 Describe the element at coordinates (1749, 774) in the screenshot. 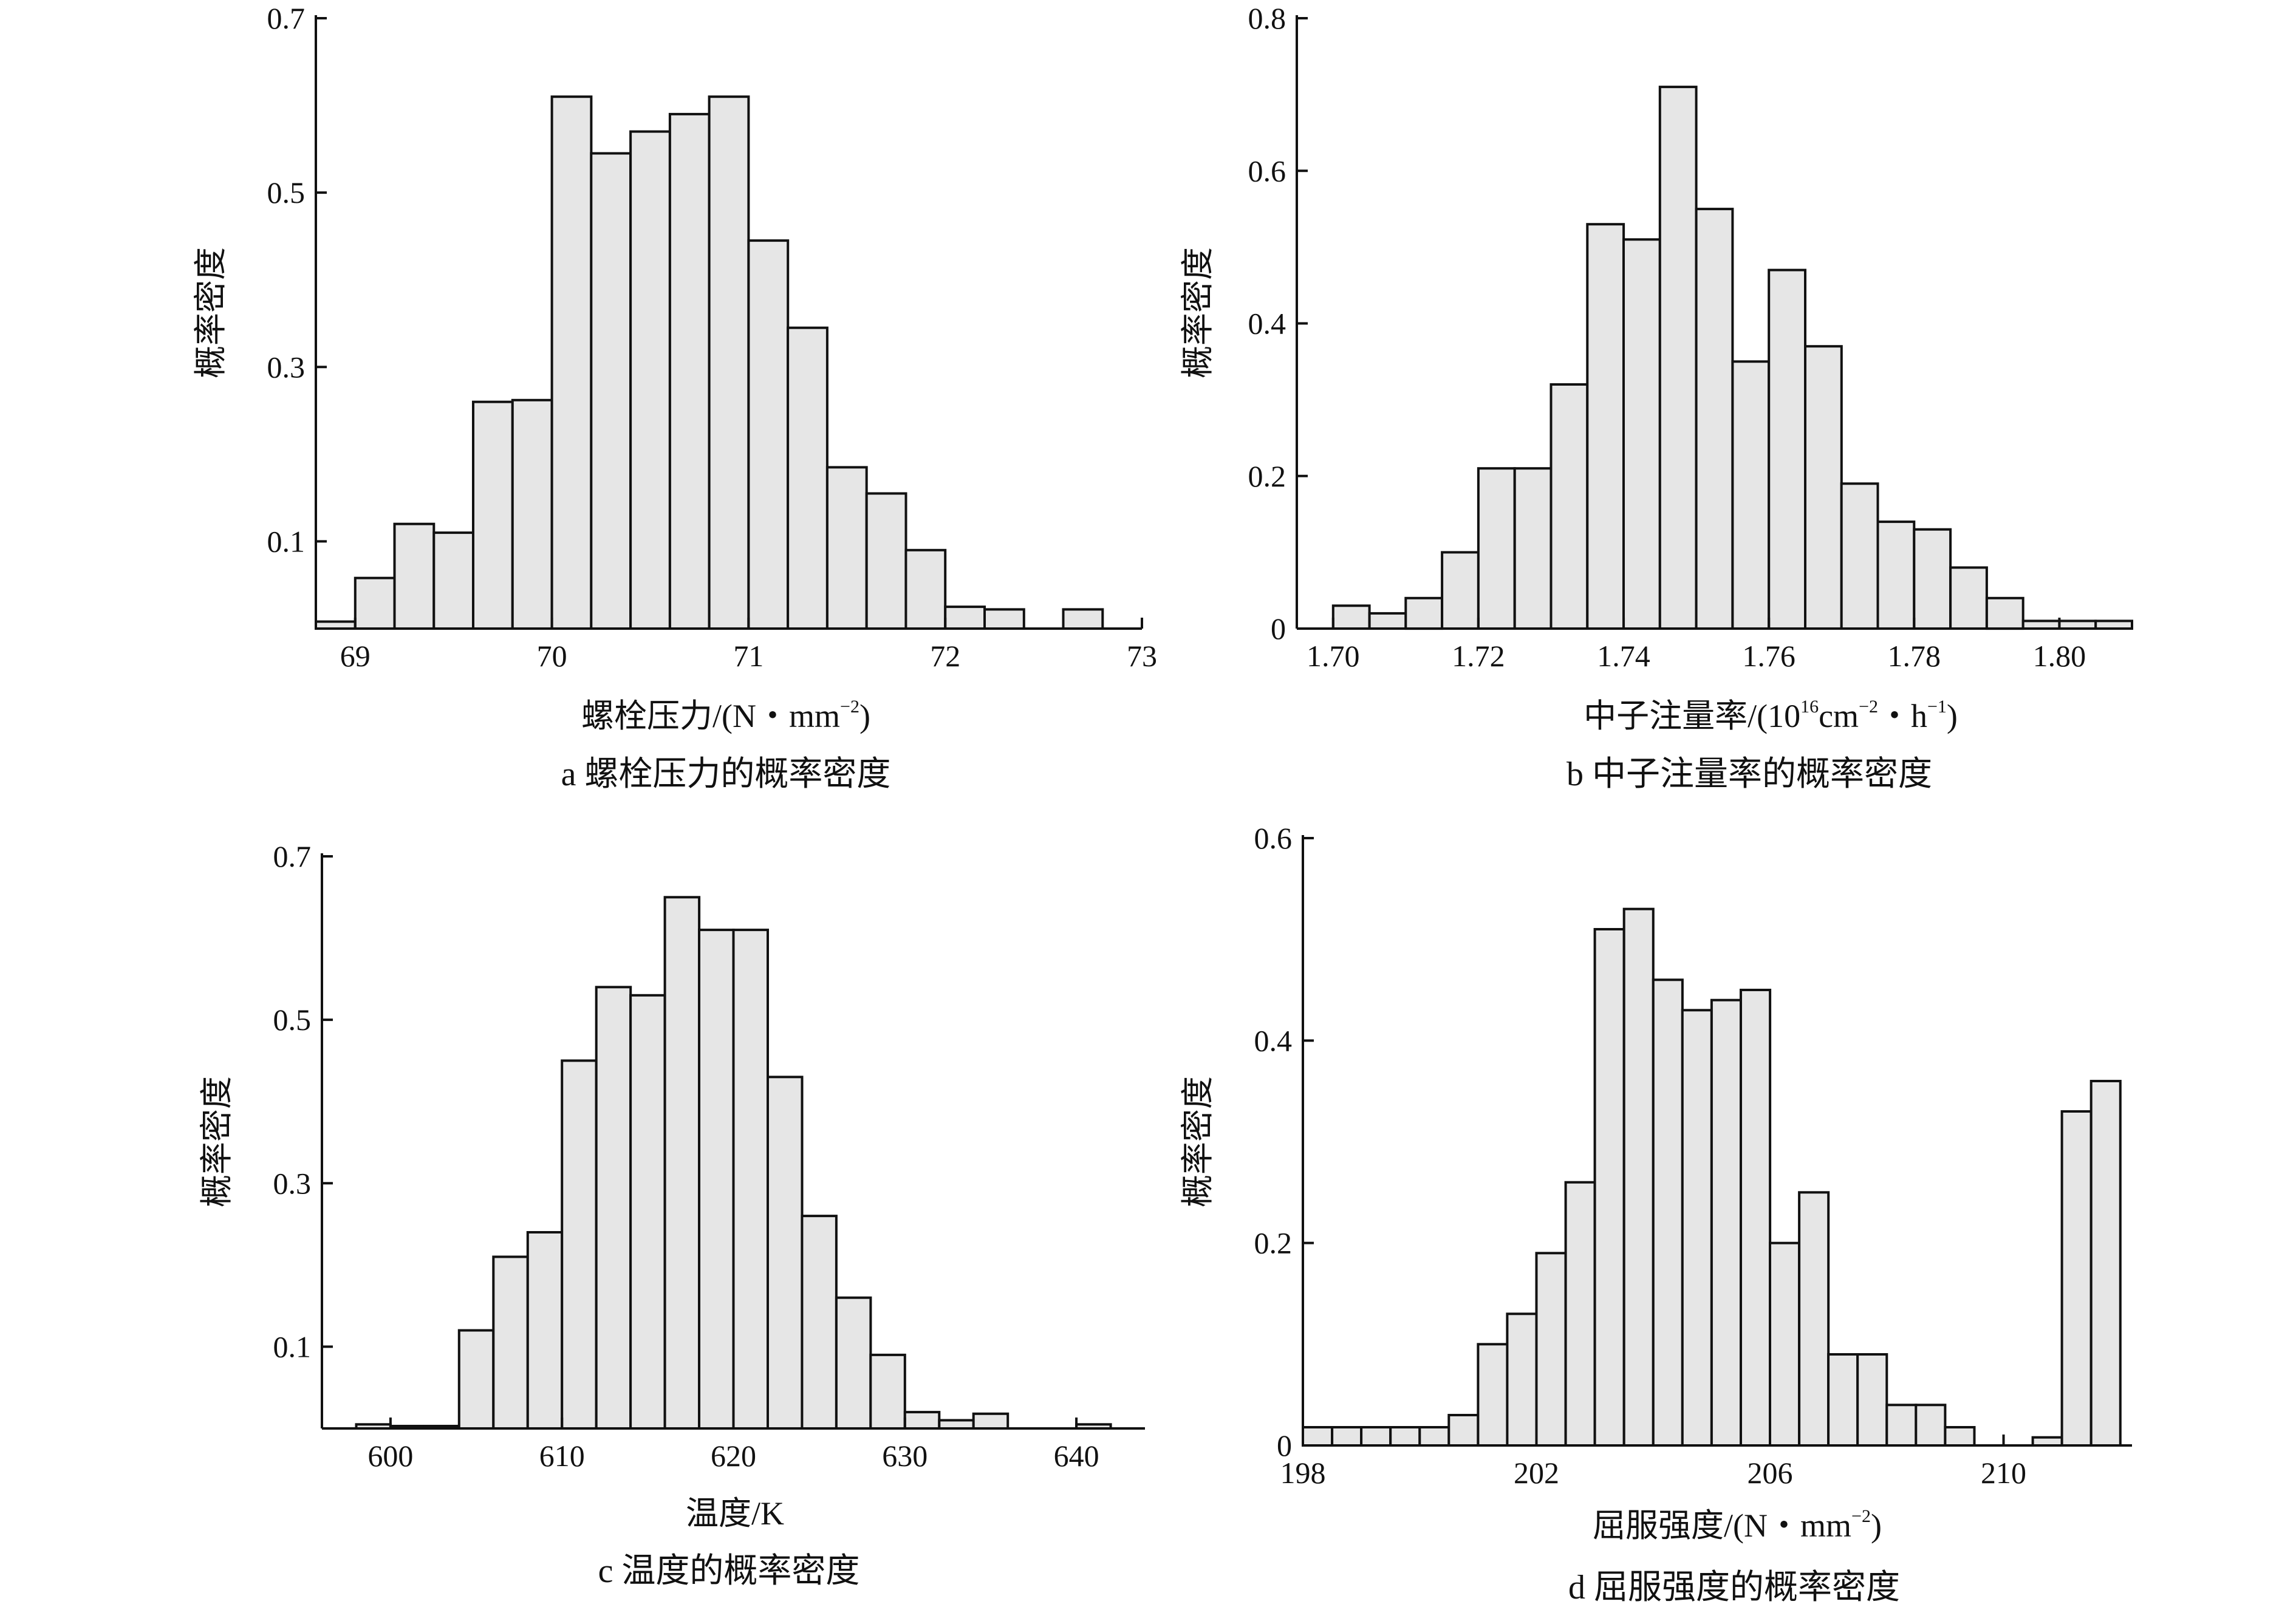

I see `caption-b: b 中子注量率的概率密度` at that location.